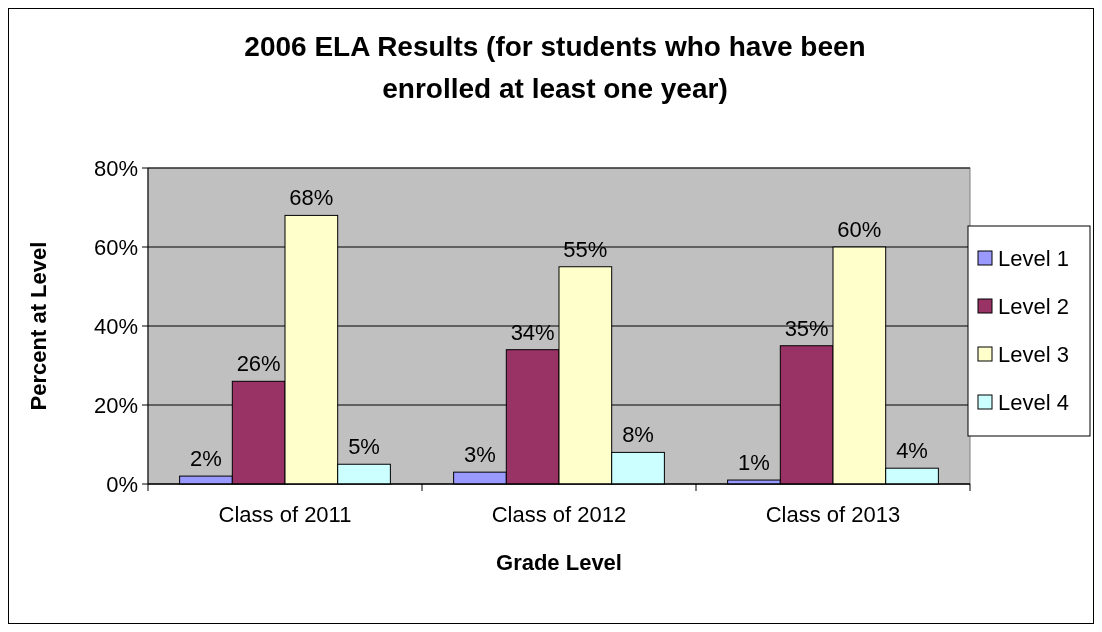 The height and width of the screenshot is (632, 1102). What do you see at coordinates (833, 514) in the screenshot?
I see `x-tick-label: Class of 2013` at bounding box center [833, 514].